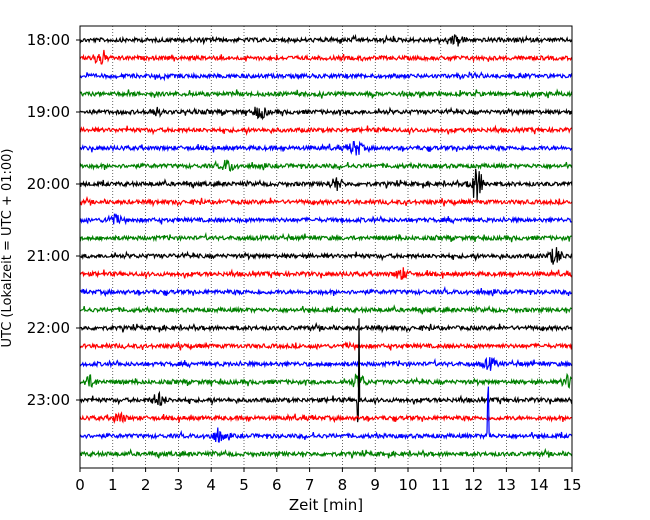 This screenshot has height=520, width=650. I want to click on x-tick-label: 1, so click(113, 485).